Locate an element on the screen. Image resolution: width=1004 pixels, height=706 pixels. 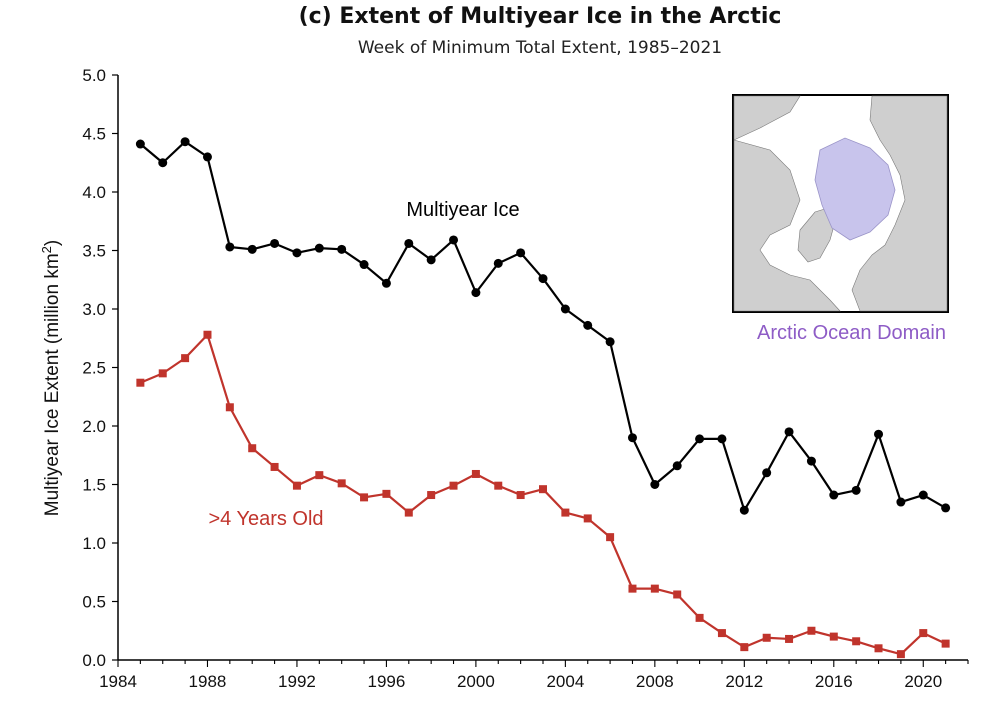
inset-land-bottom is located at coordinates (816, 235).